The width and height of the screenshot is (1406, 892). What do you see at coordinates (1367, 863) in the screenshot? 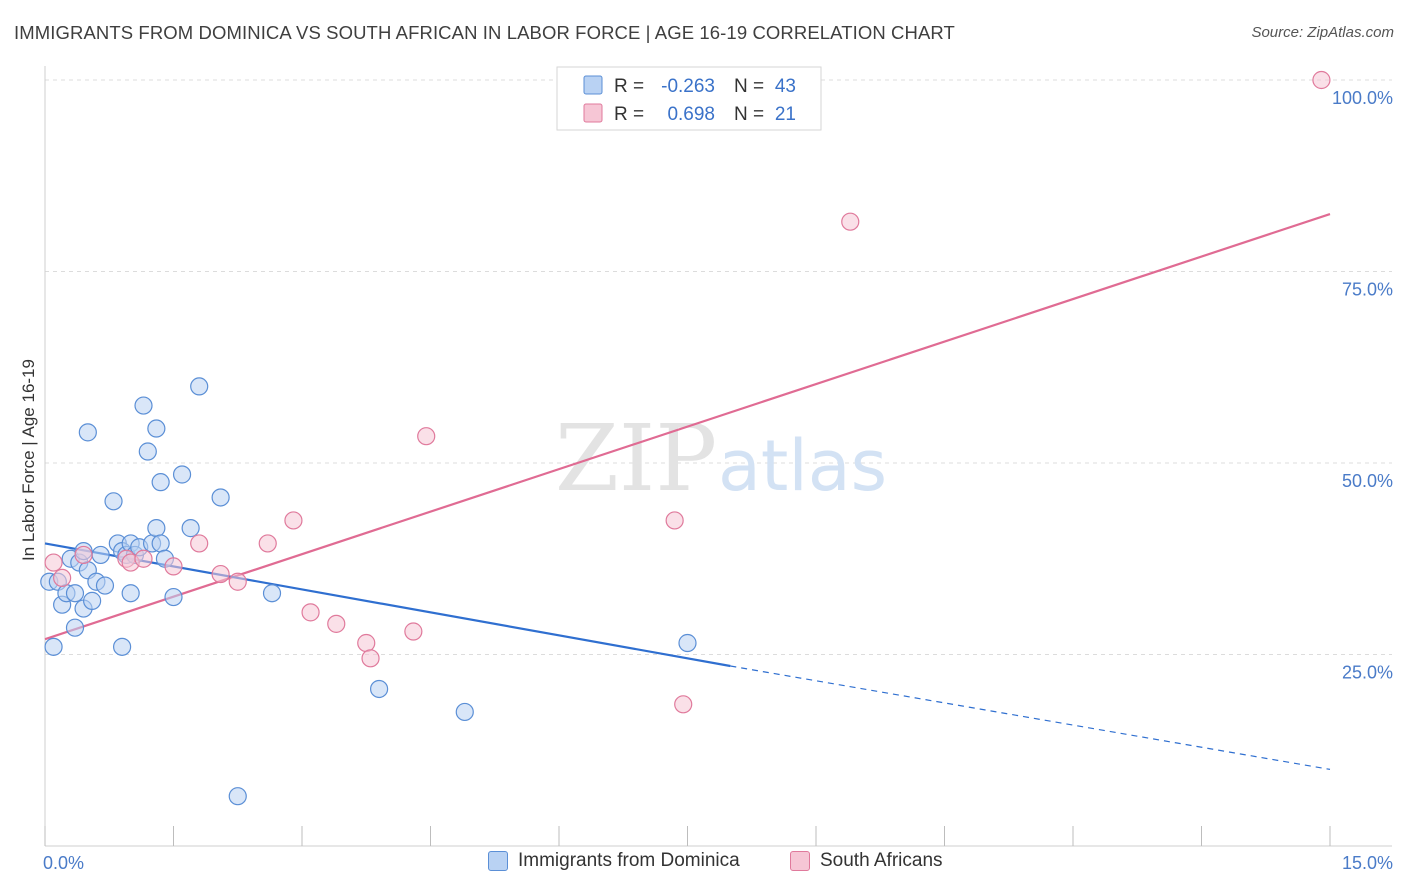
I see `x-tick-label-1: 15.0%` at bounding box center [1367, 863].